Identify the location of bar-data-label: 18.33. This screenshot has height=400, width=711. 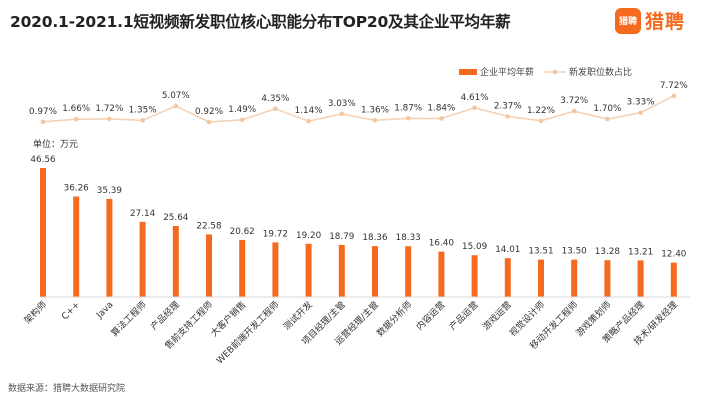
(408, 238).